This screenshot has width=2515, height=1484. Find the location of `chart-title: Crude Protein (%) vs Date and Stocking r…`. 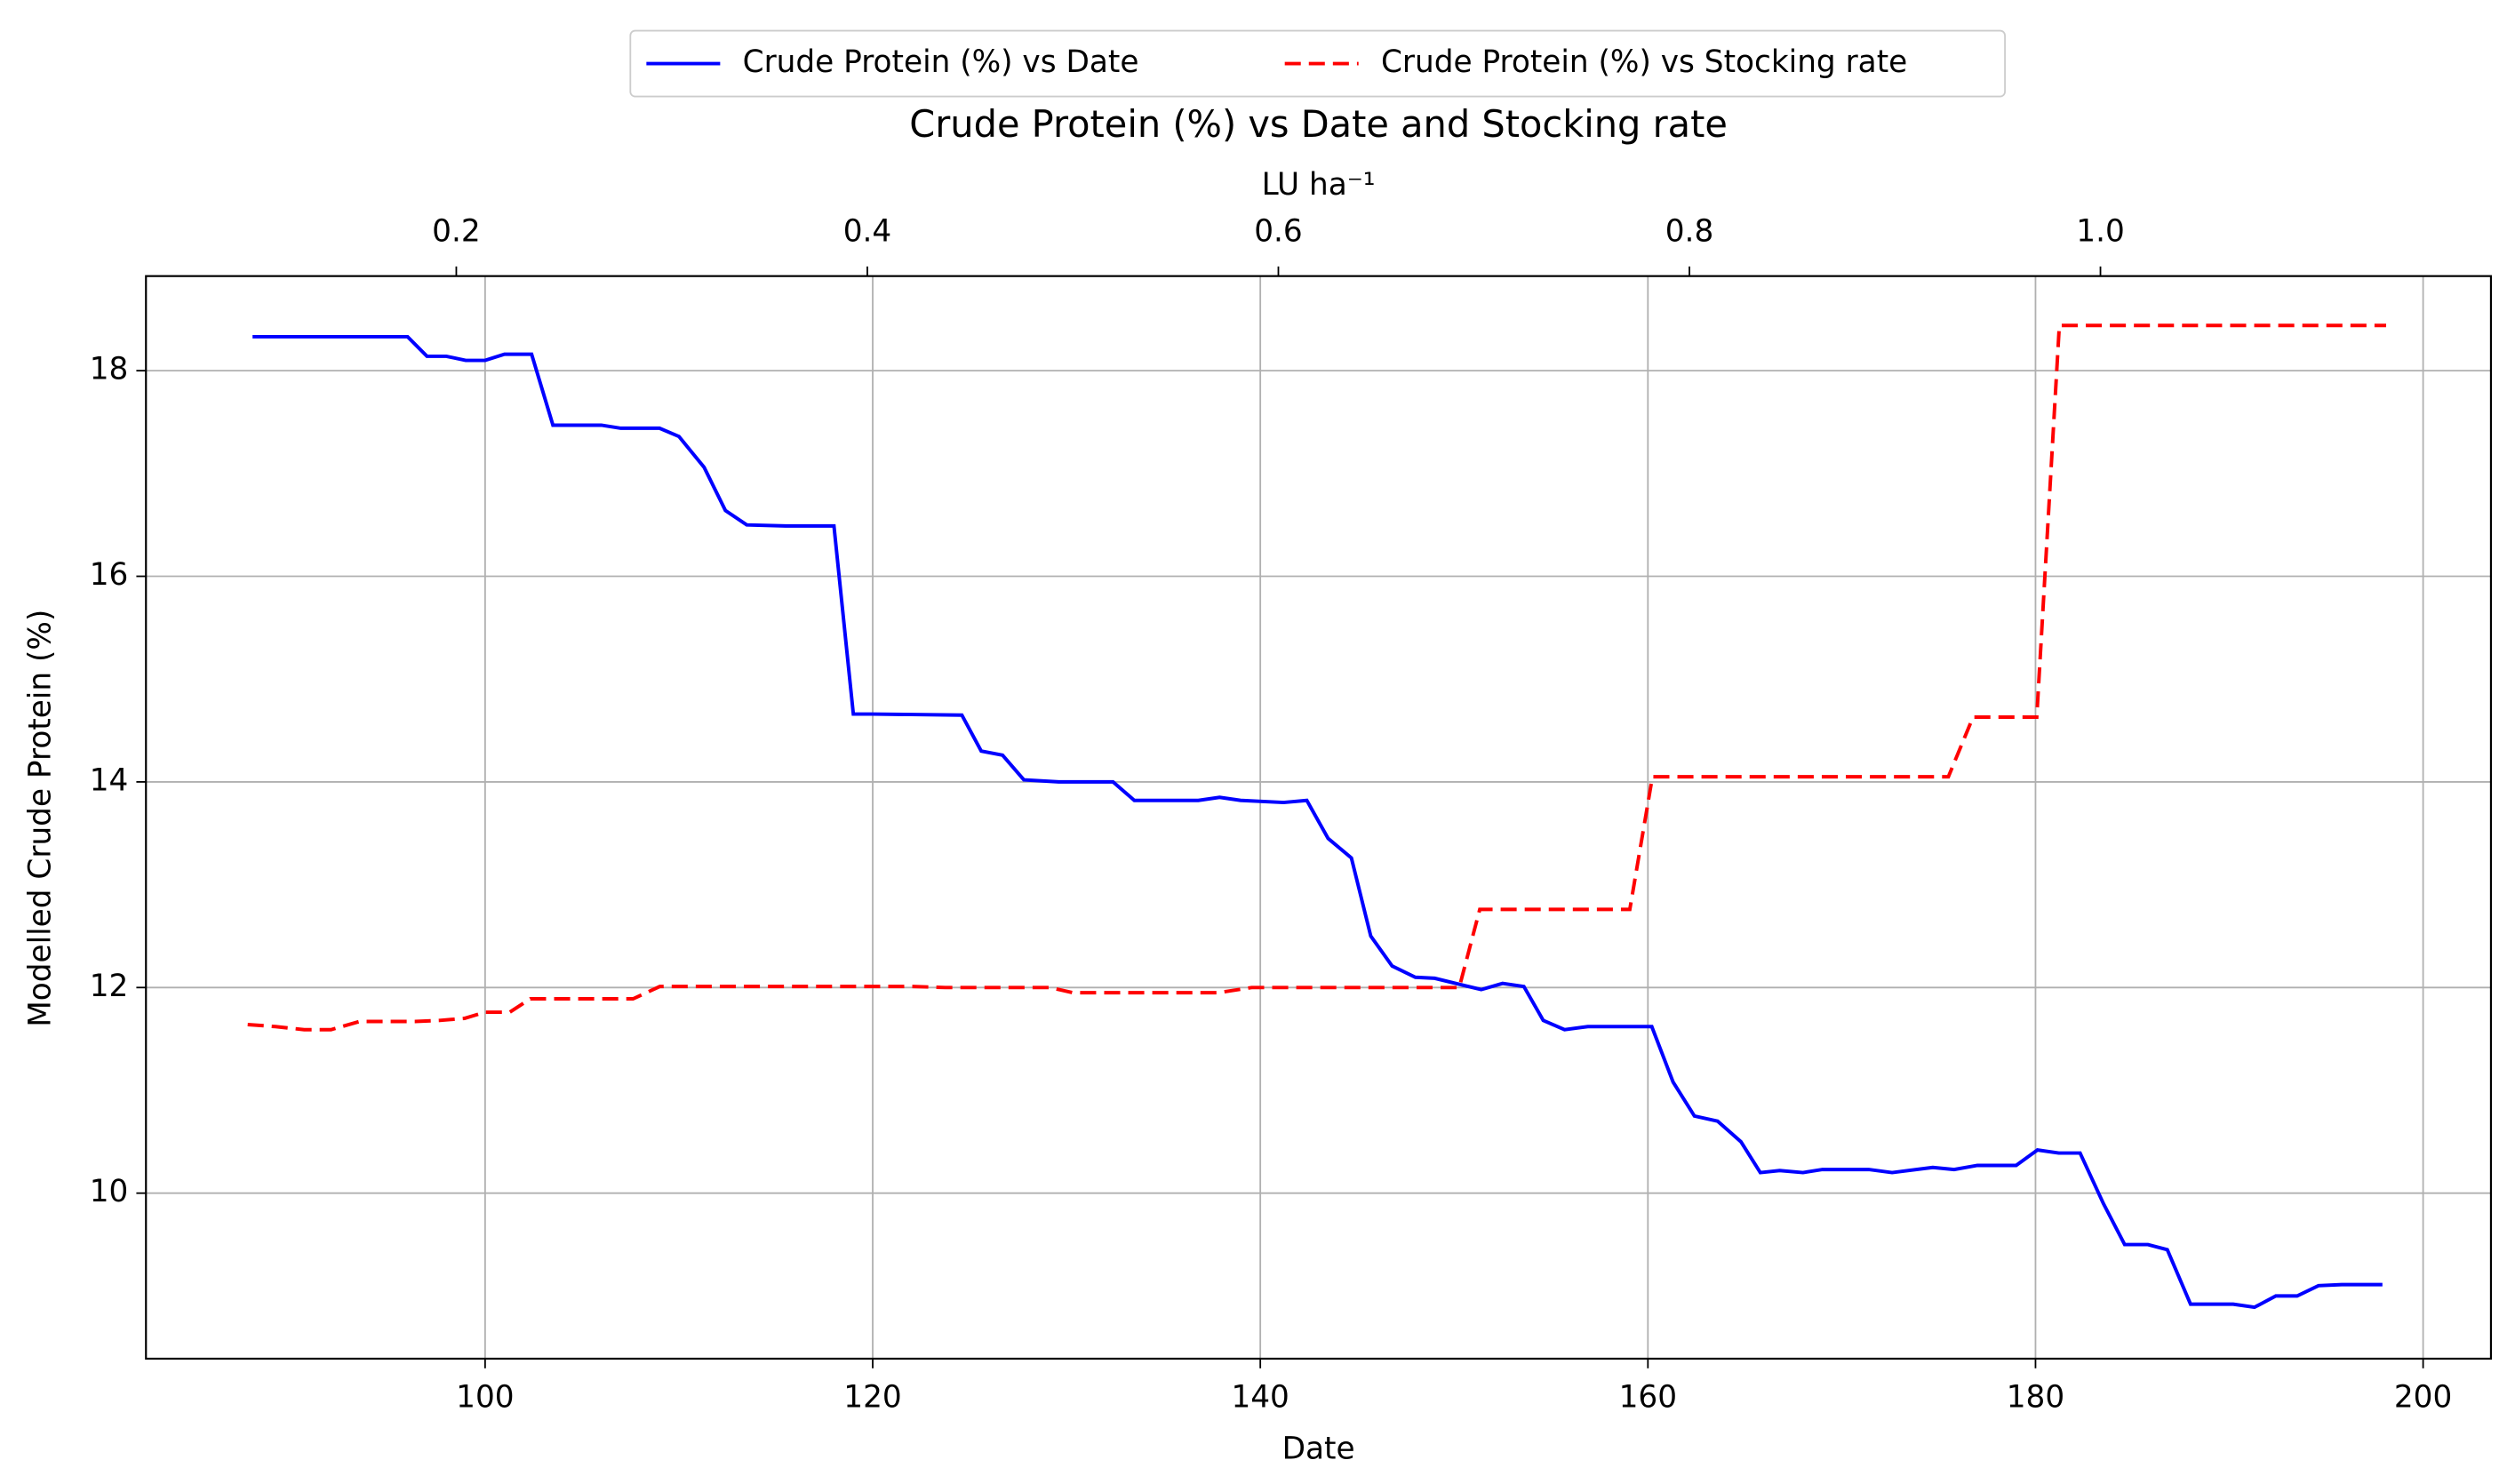

chart-title: Crude Protein (%) vs Date and Stocking r… is located at coordinates (1318, 124).